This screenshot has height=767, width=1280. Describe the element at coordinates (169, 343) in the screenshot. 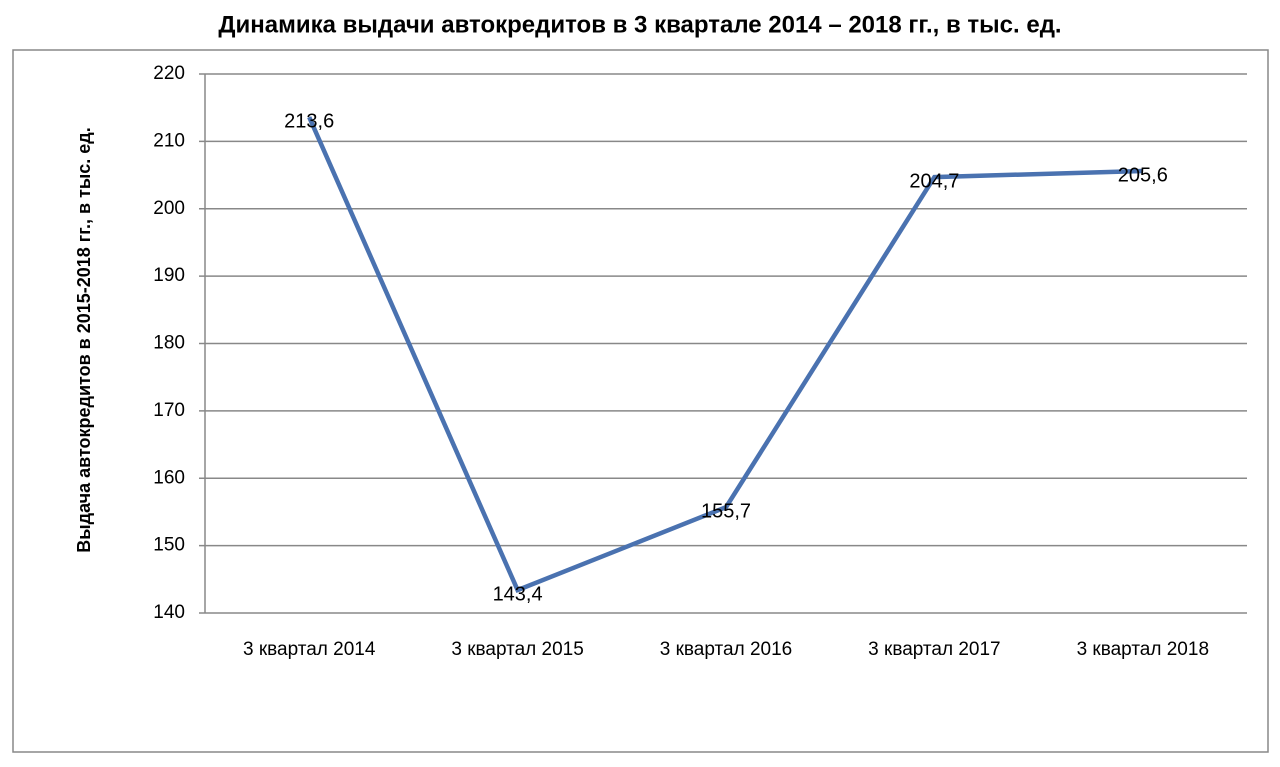

I see `y-tick-label: 180` at that location.